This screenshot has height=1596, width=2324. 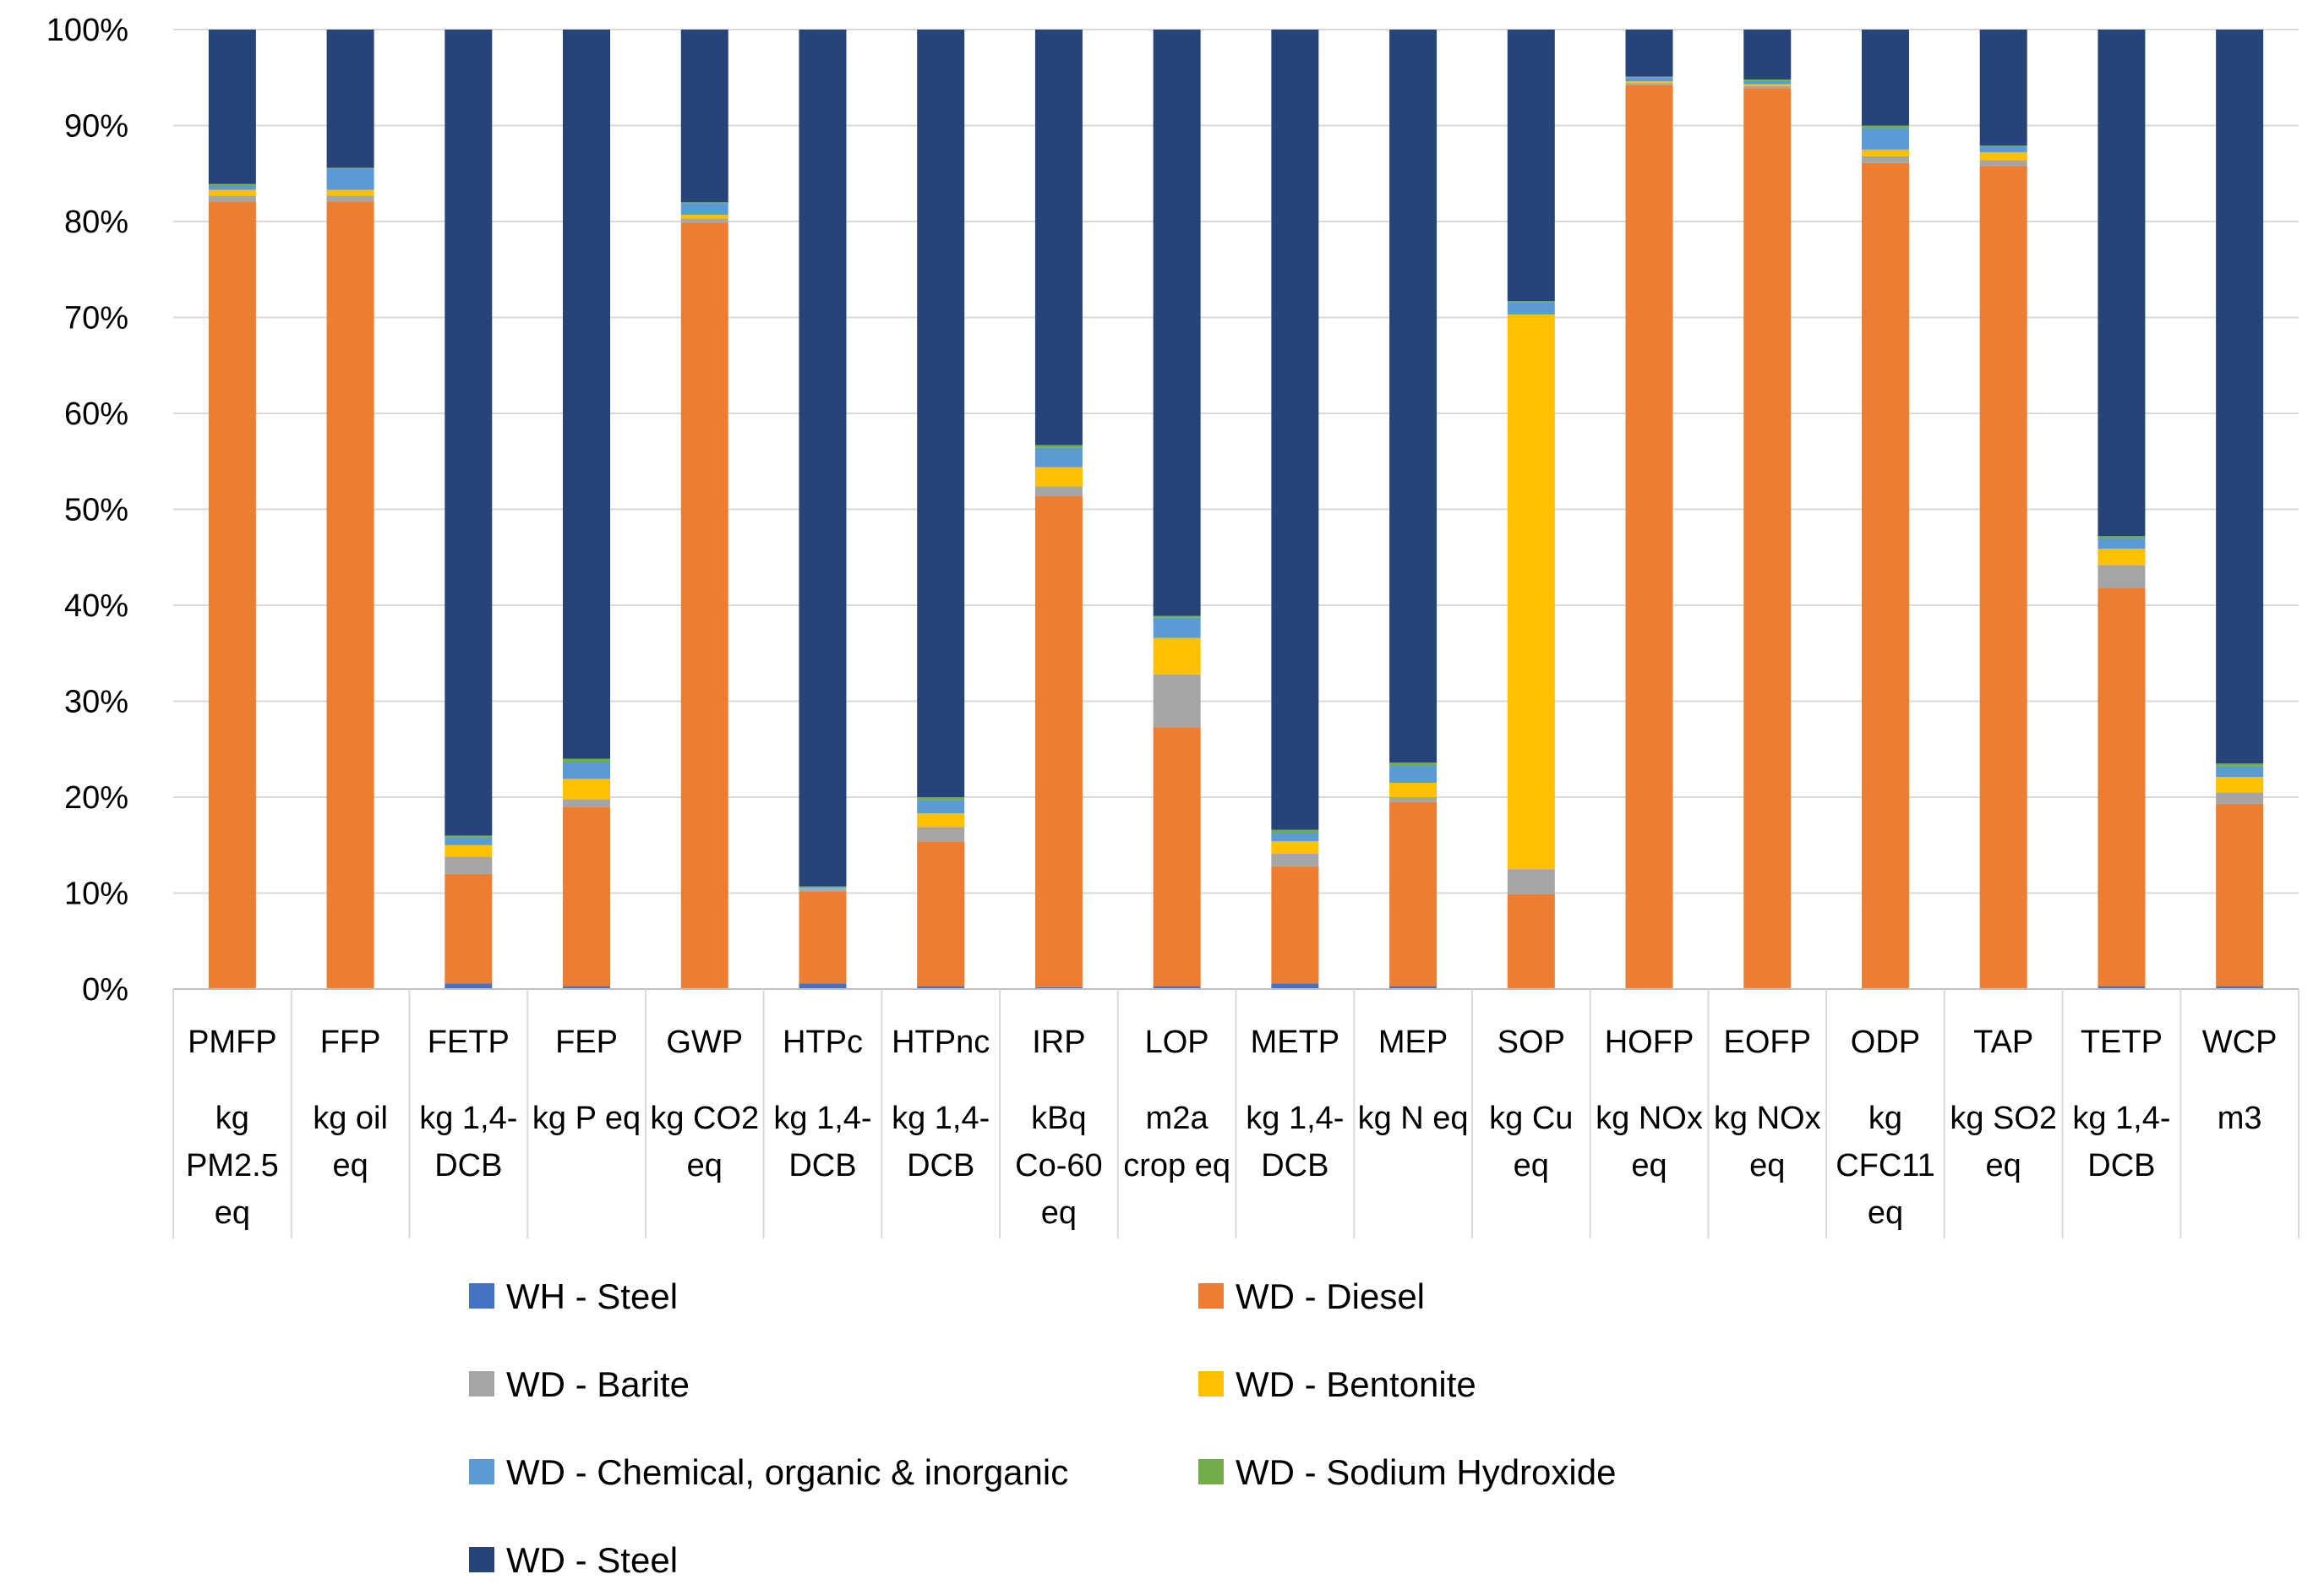 What do you see at coordinates (1885, 1042) in the screenshot?
I see `category-code-label: ODP` at bounding box center [1885, 1042].